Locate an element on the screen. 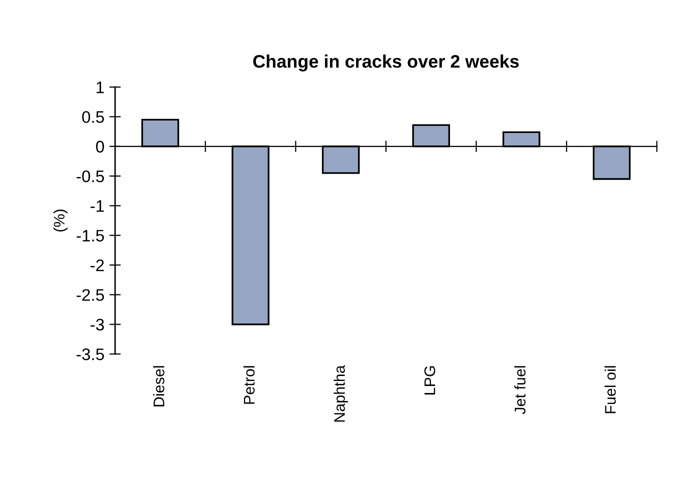 The width and height of the screenshot is (673, 481). y-tick-label: -3 is located at coordinates (97, 324).